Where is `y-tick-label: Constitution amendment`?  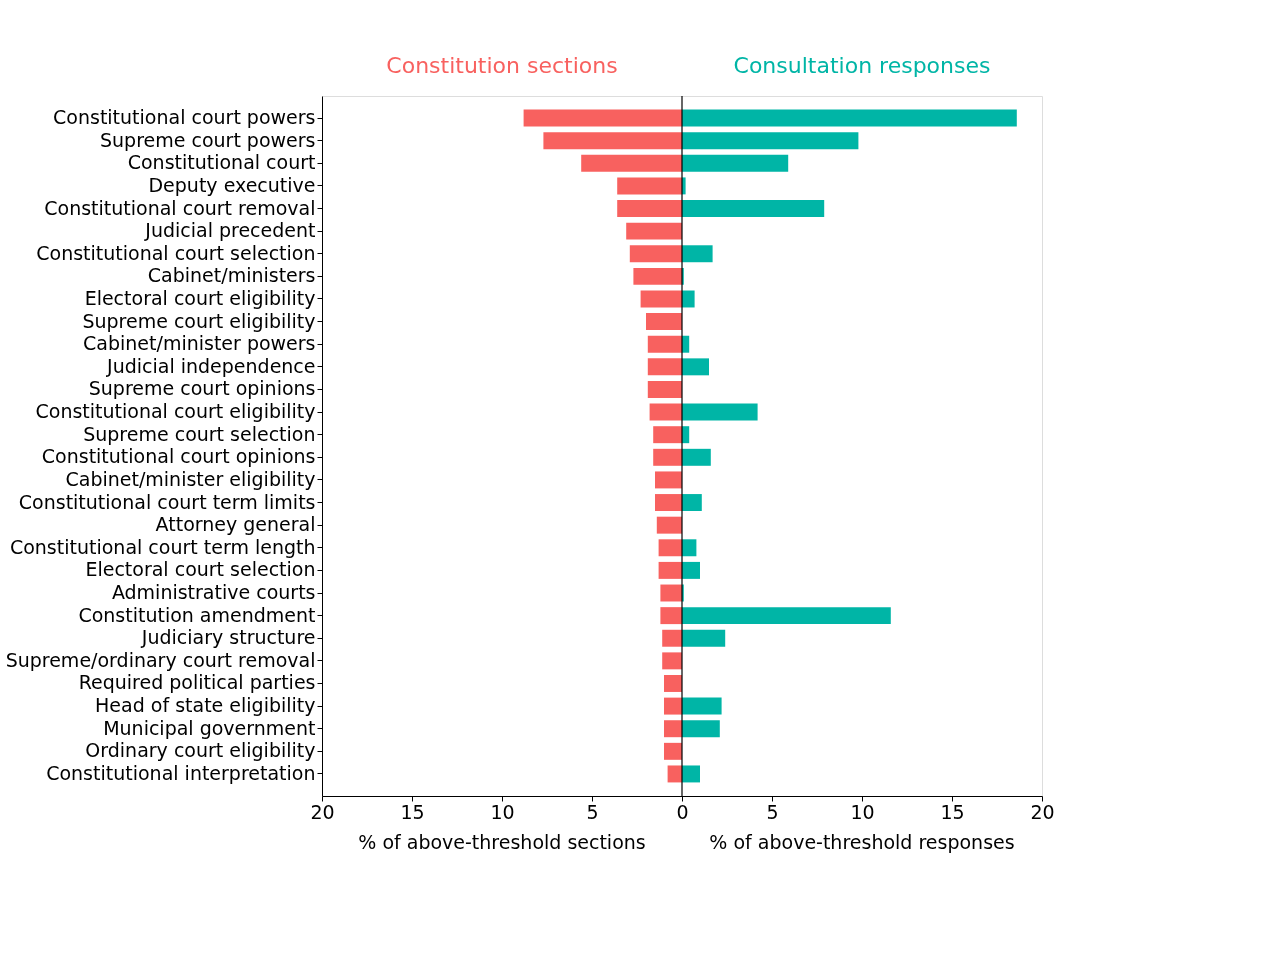 y-tick-label: Constitution amendment is located at coordinates (197, 614).